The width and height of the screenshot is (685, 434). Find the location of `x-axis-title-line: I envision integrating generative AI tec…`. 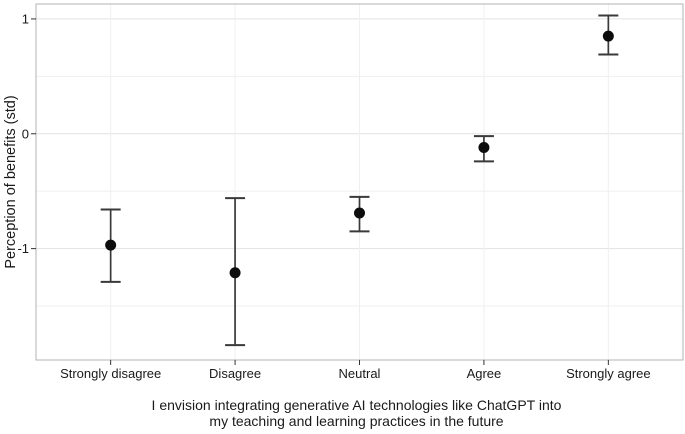

x-axis-title-line: I envision integrating generative AI tec… is located at coordinates (357, 405).